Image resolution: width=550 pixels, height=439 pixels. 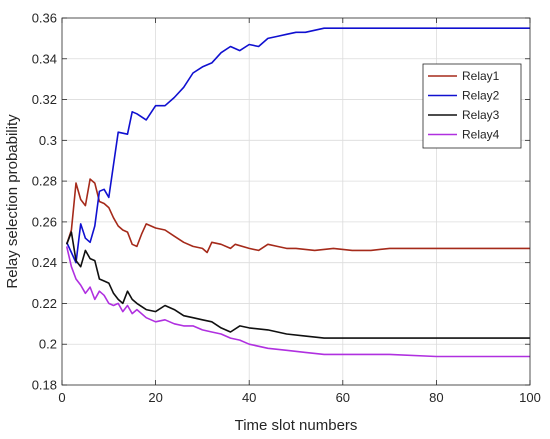 I want to click on x-tick-label: 60, so click(x=343, y=397).